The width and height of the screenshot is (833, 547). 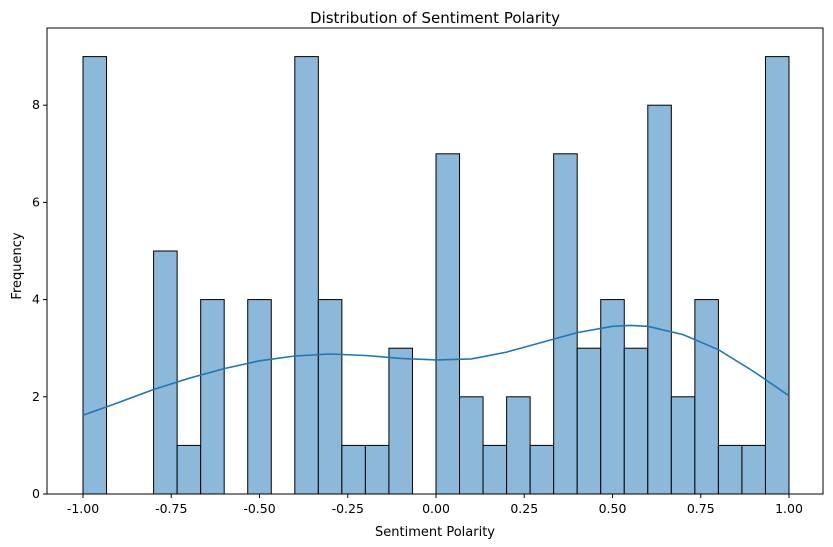 I want to click on y-tick-label: 6, so click(x=36, y=201).